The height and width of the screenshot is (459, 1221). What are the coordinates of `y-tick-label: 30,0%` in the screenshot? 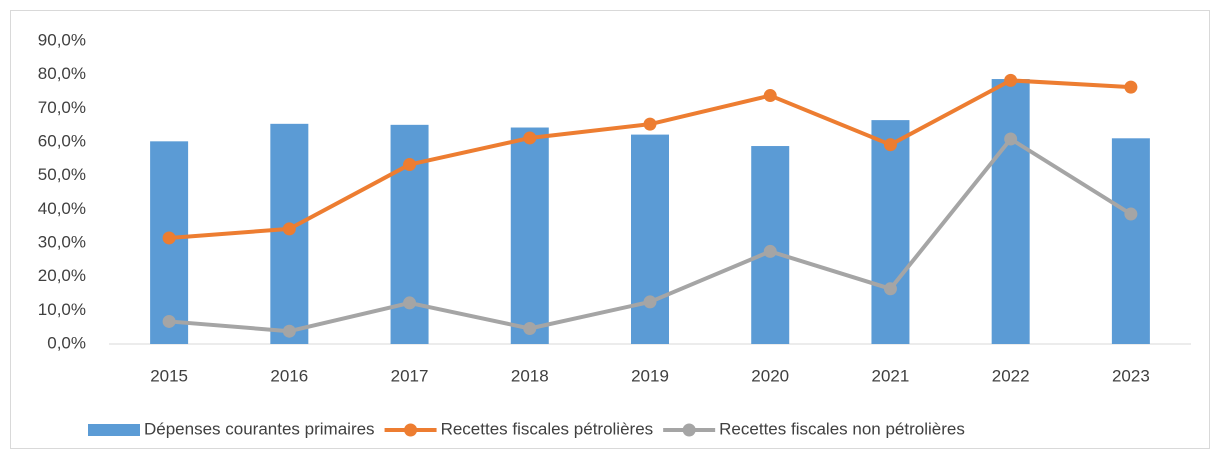 It's located at (62, 241).